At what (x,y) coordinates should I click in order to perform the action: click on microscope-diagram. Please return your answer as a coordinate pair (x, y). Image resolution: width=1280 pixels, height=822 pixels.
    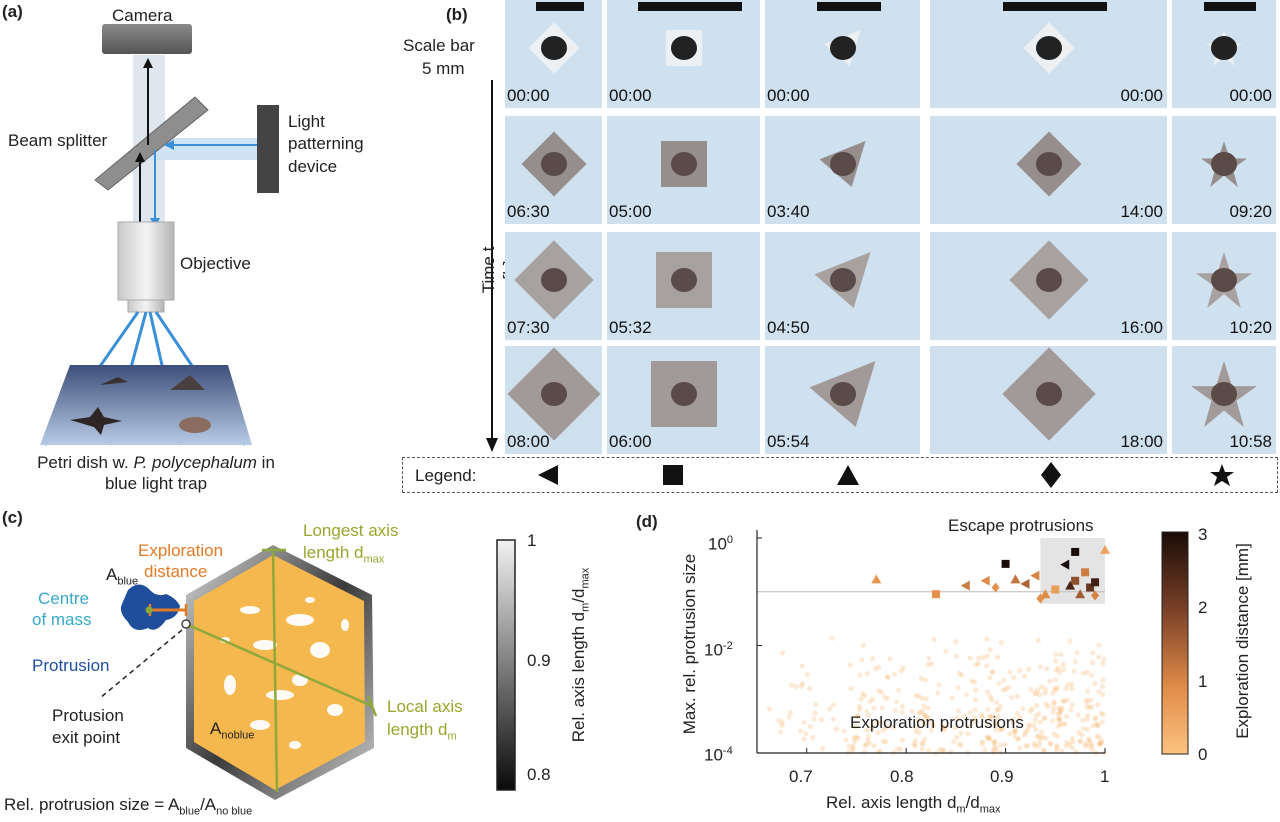
    Looking at the image, I should click on (159, 235).